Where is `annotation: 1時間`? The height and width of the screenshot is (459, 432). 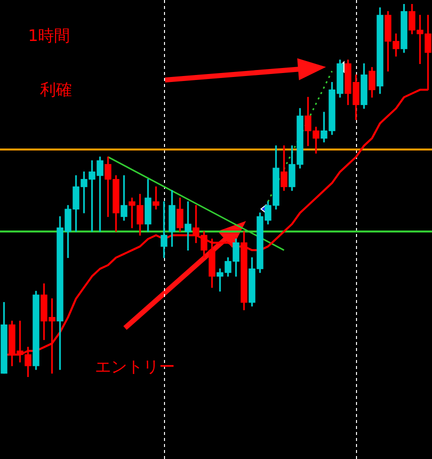 annotation: 1時間 is located at coordinates (49, 36).